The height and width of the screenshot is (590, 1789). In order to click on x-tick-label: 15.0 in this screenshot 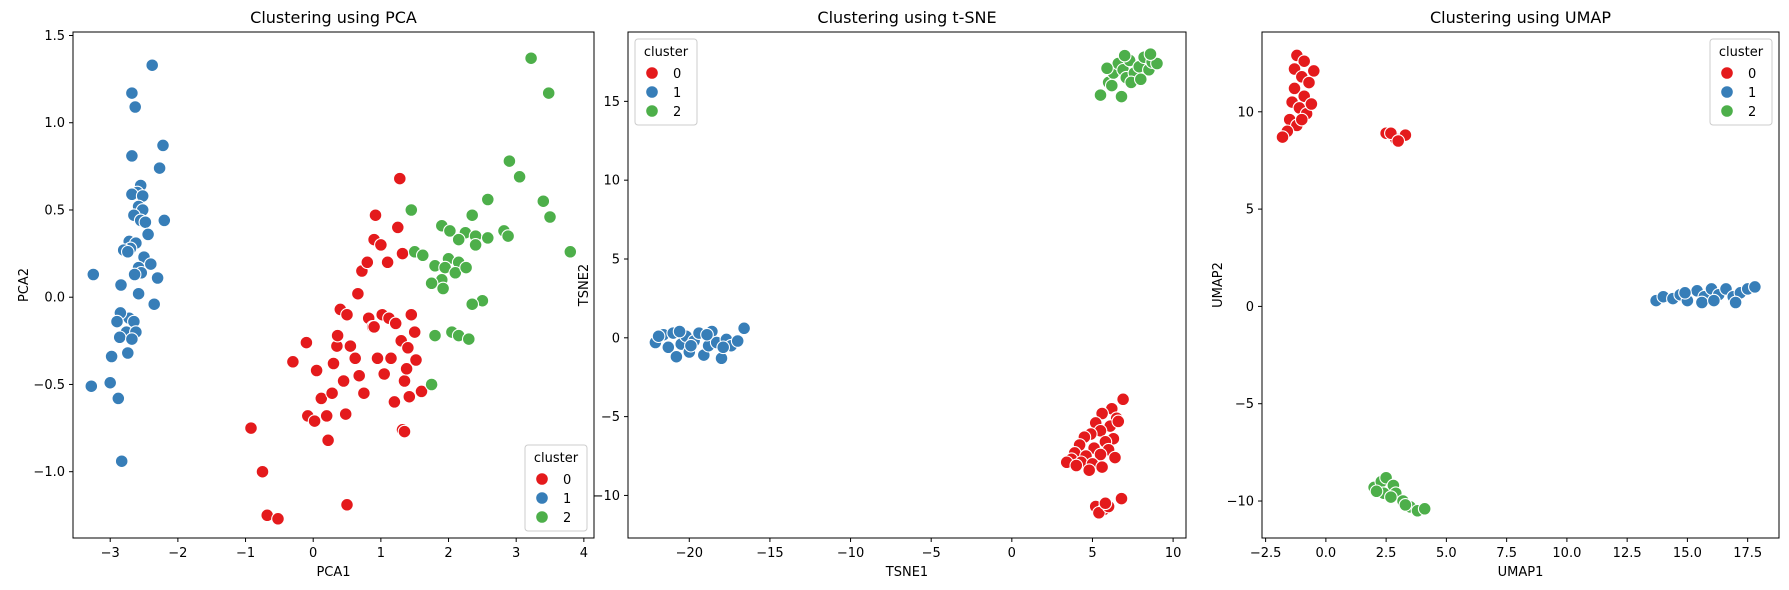, I will do `click(1687, 553)`.